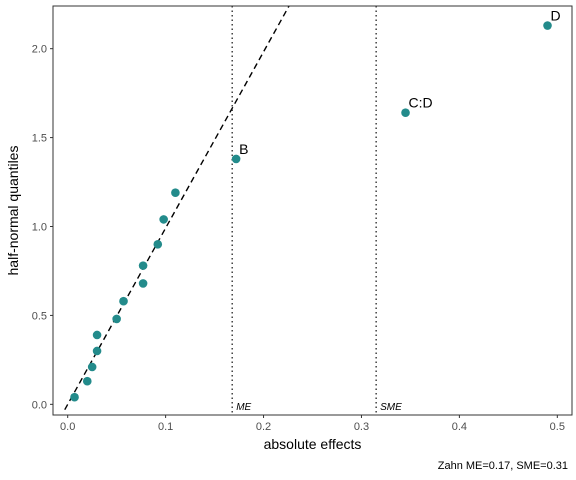 The width and height of the screenshot is (576, 480). What do you see at coordinates (39, 405) in the screenshot?
I see `y-tick-label: 0.0` at bounding box center [39, 405].